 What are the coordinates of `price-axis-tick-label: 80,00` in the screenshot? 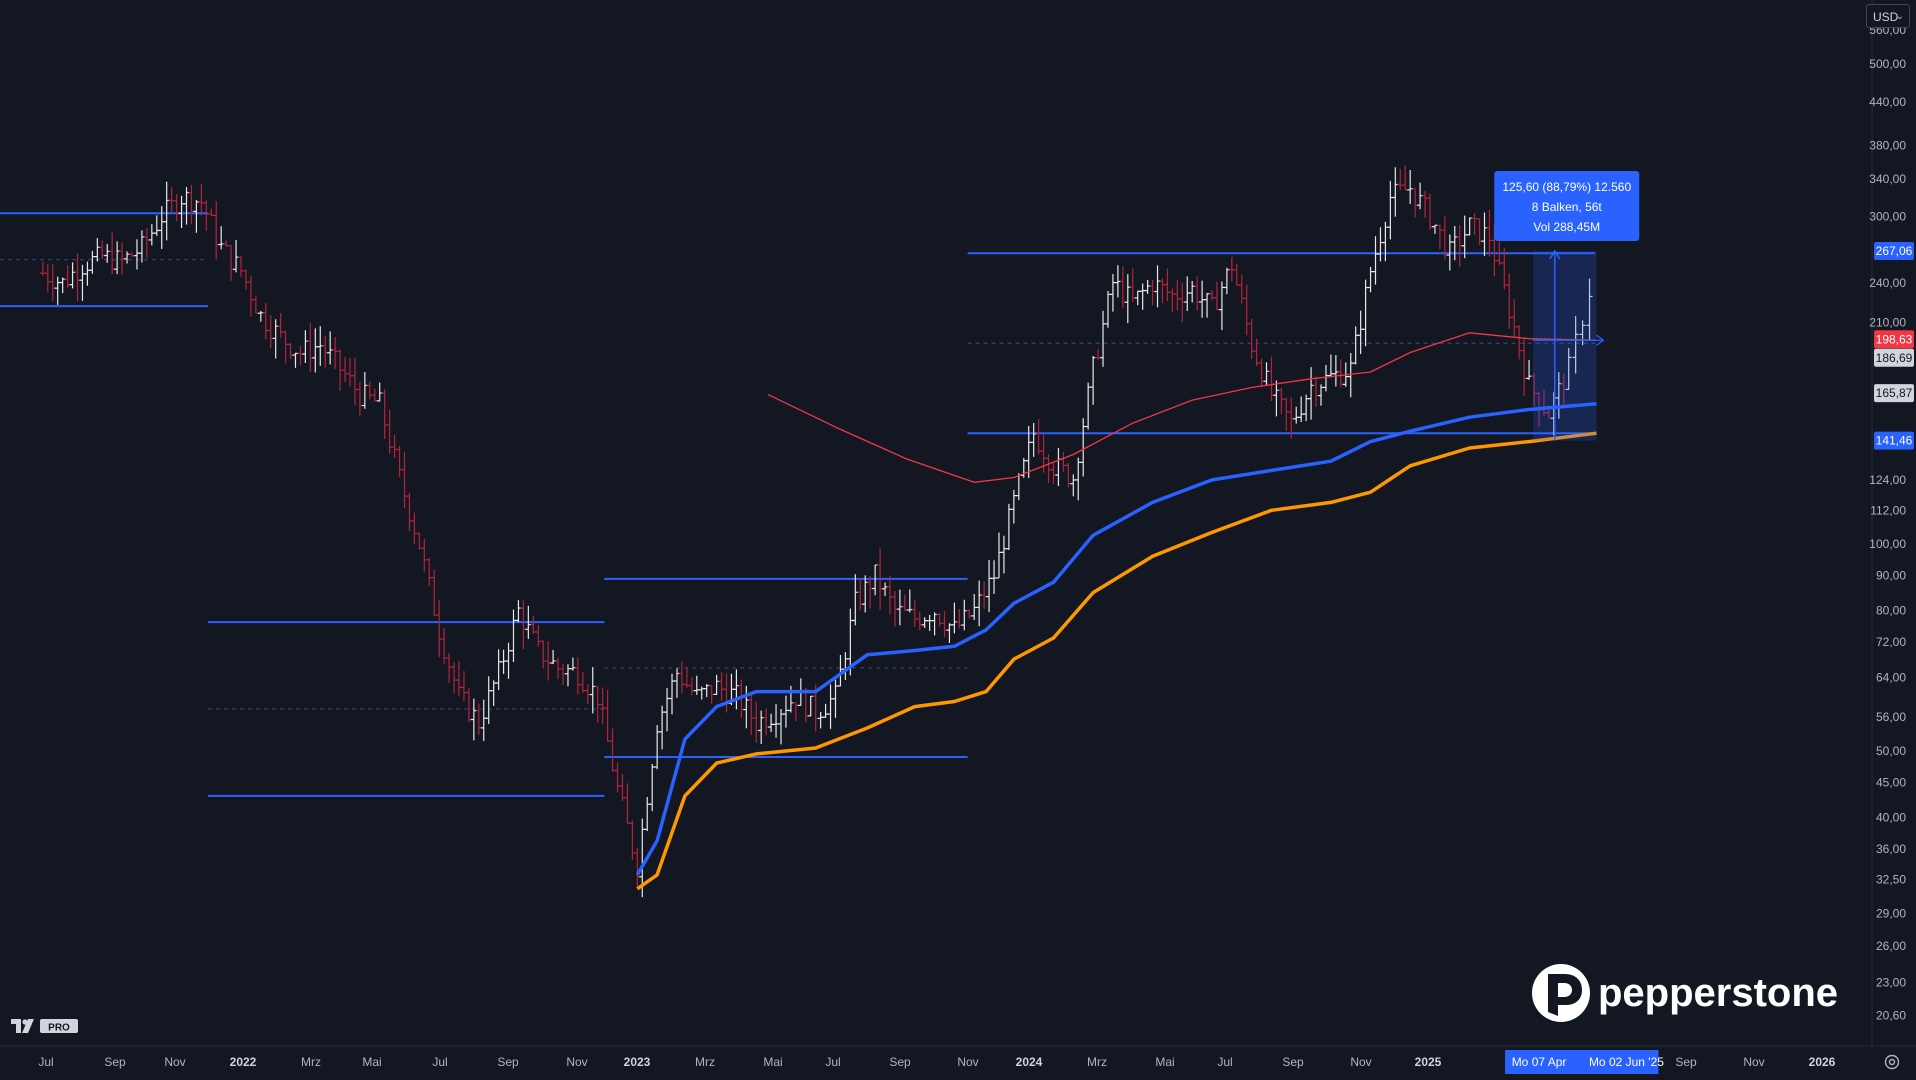 It's located at (1891, 611).